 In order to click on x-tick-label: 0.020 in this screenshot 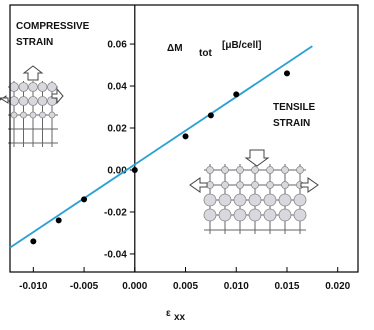, I will do `click(337, 286)`.